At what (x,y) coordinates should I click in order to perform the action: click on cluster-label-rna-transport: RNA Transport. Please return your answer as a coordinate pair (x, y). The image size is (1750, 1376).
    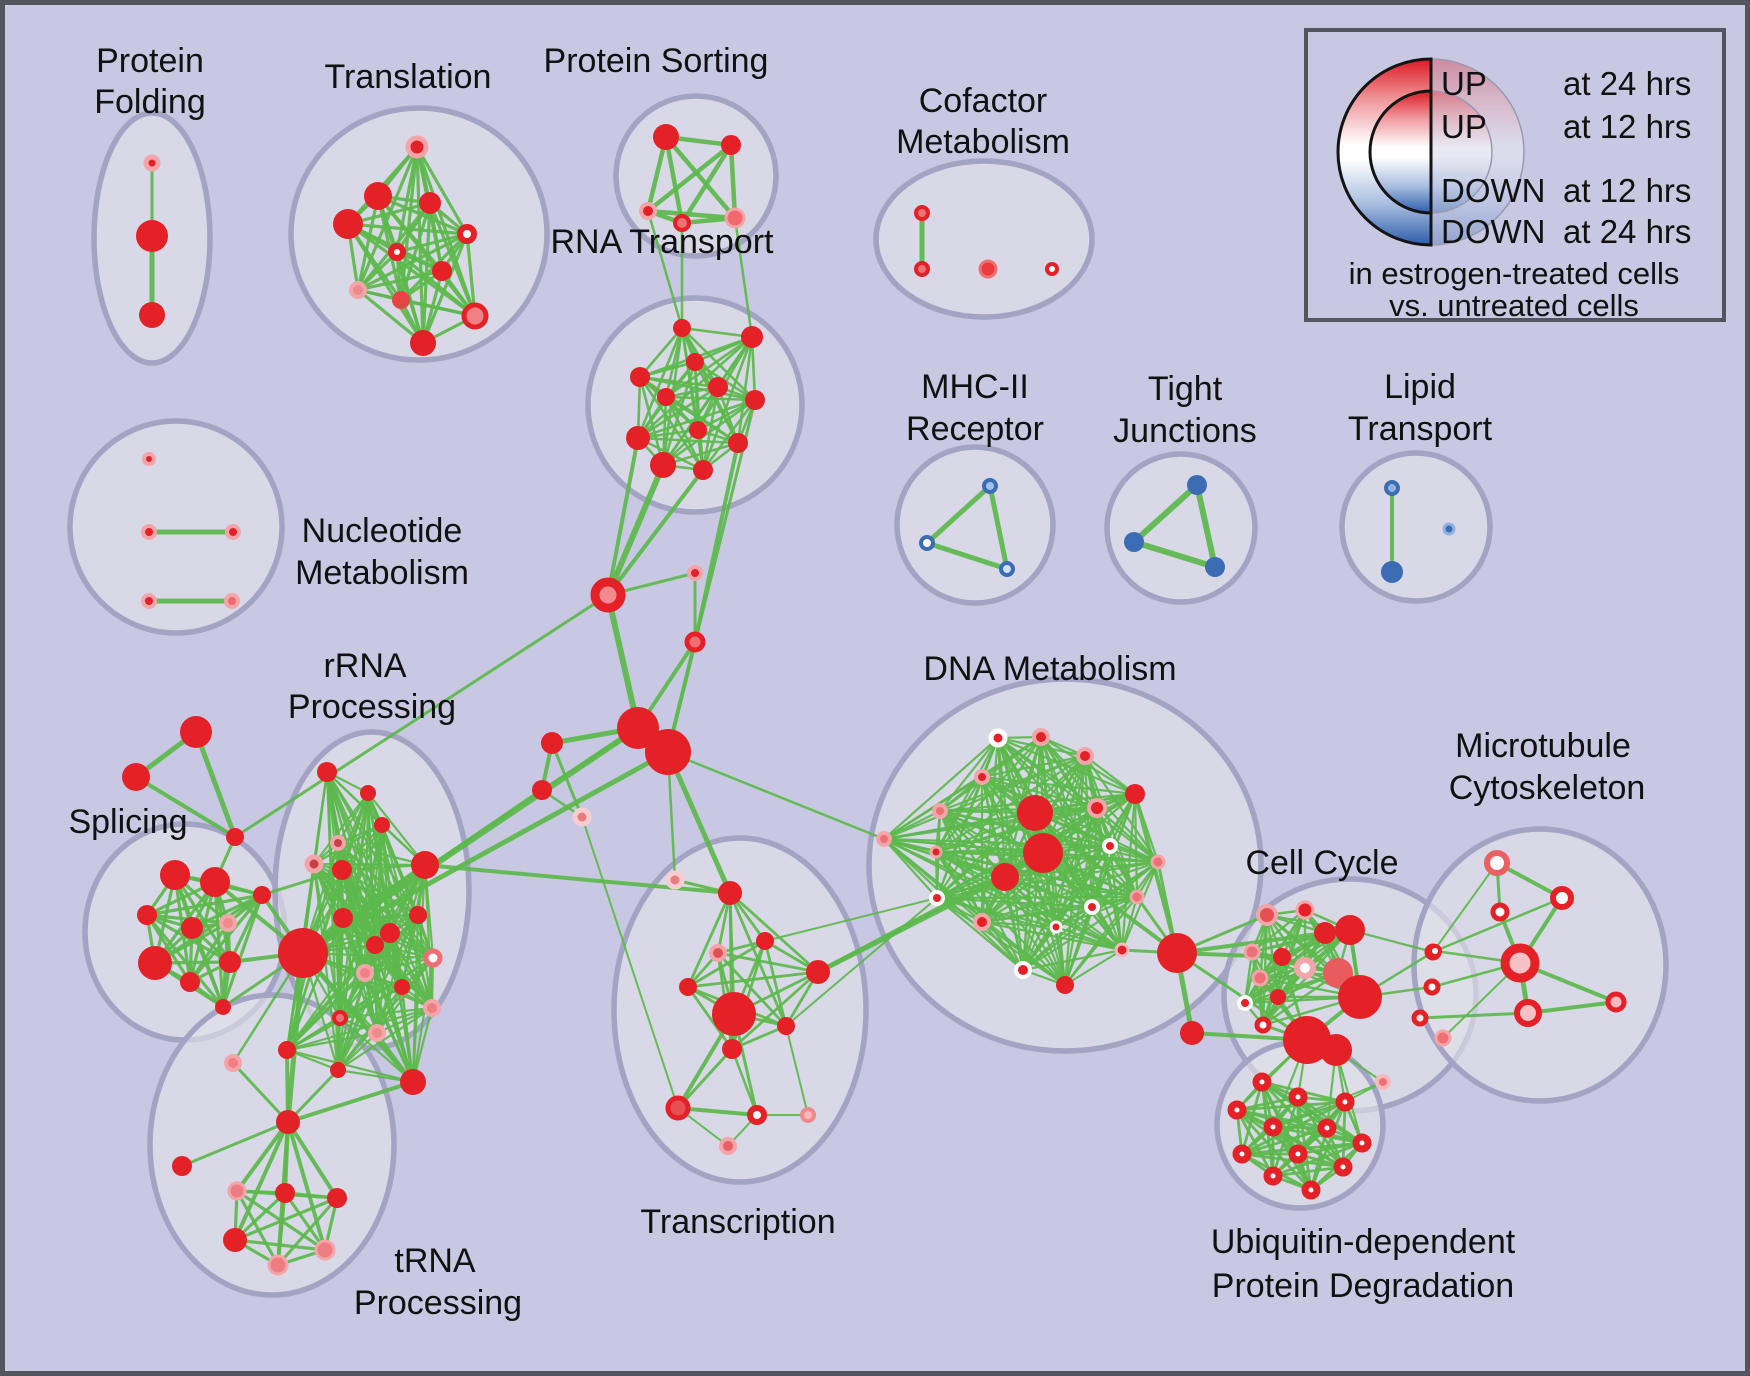
    Looking at the image, I should click on (663, 242).